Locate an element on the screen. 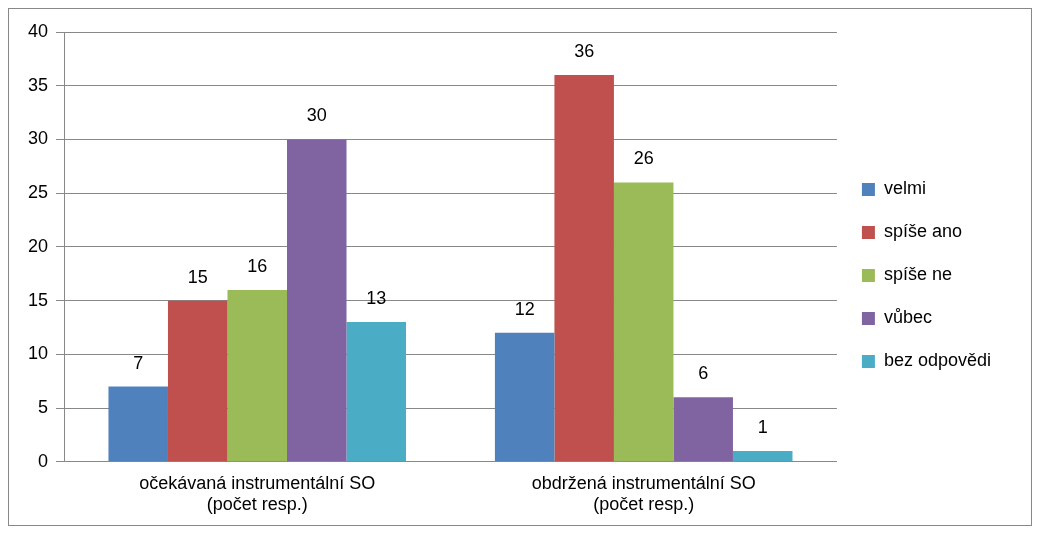 The image size is (1041, 533). data-label: 1 is located at coordinates (762, 427).